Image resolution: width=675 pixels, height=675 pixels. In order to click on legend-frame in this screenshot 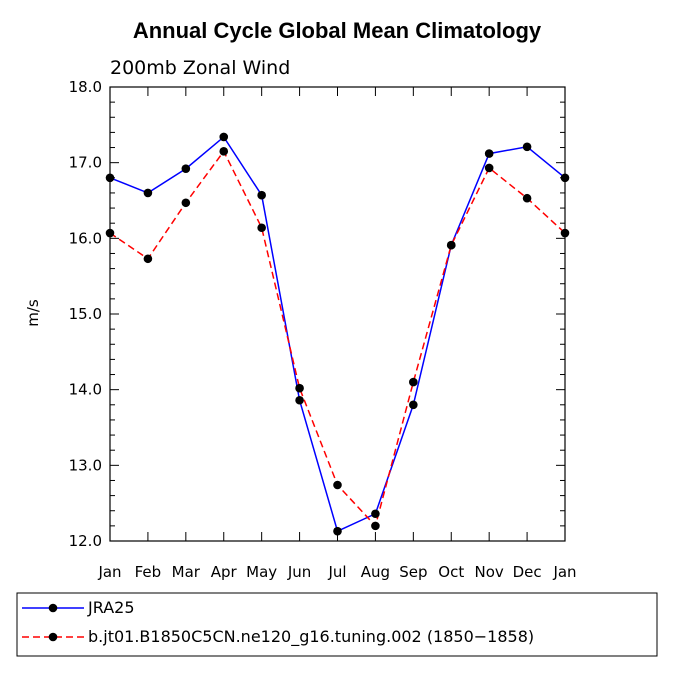, I will do `click(337, 624)`.